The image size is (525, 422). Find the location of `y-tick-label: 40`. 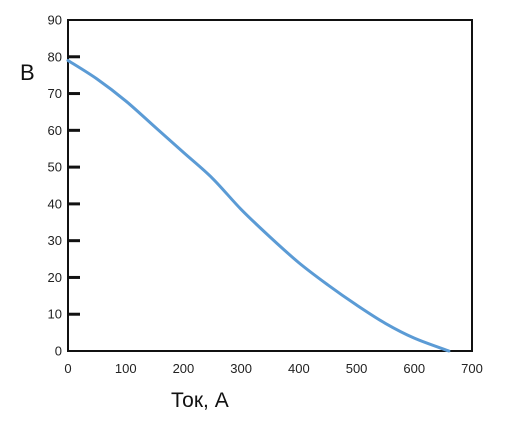

y-tick-label: 40 is located at coordinates (55, 203).